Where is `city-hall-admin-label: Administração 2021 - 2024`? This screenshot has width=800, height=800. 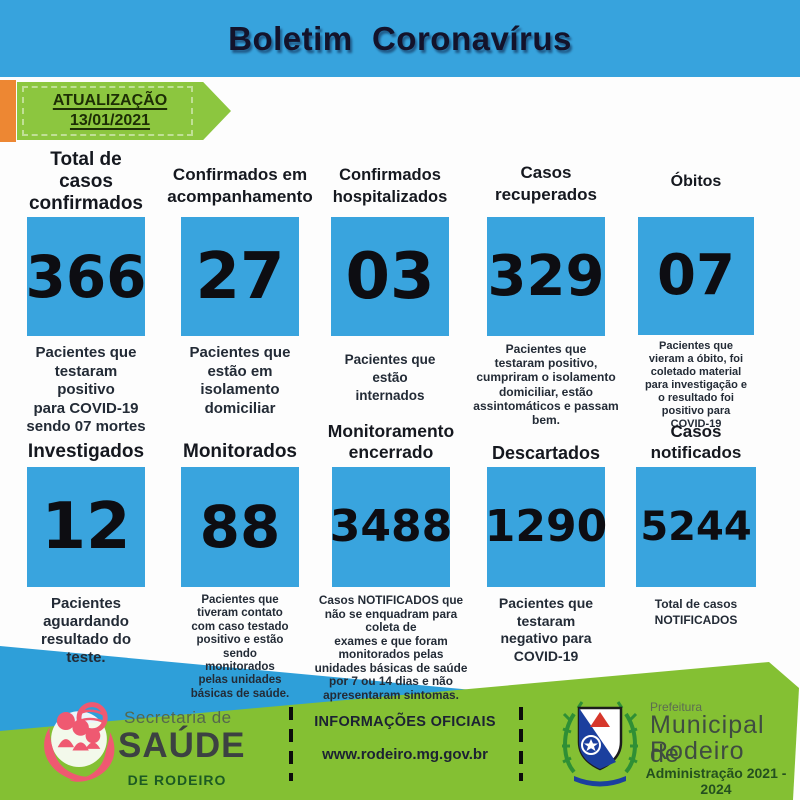 city-hall-admin-label: Administração 2021 - 2024 is located at coordinates (716, 781).